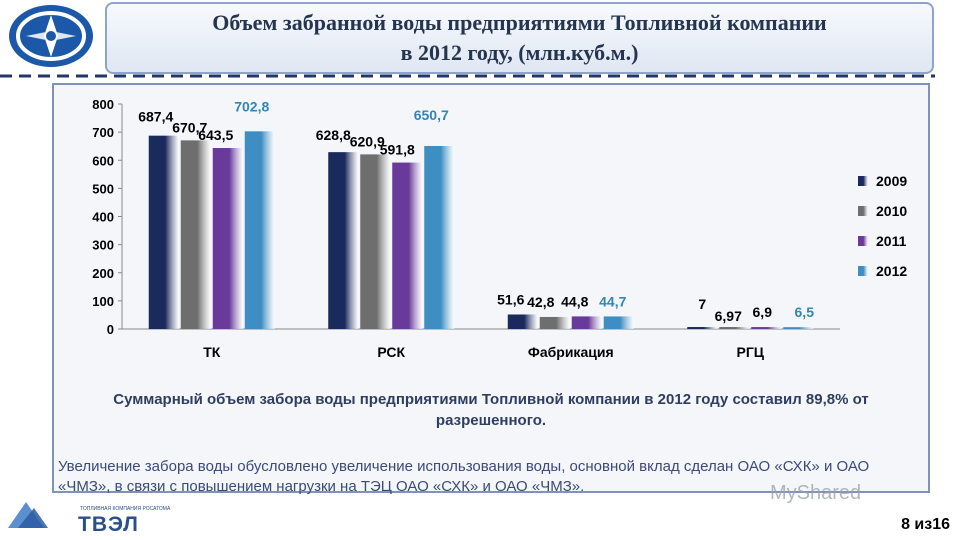 The image size is (960, 540). What do you see at coordinates (195, 234) in the screenshot?
I see `bar-2010-ТК` at bounding box center [195, 234].